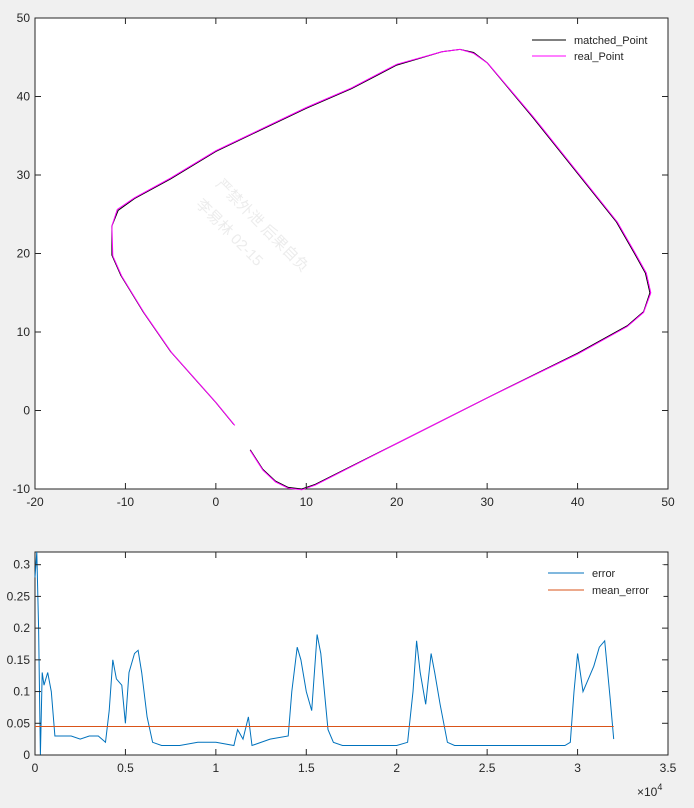  What do you see at coordinates (487, 502) in the screenshot?
I see `trajectory-x-tick-label: 30` at bounding box center [487, 502].